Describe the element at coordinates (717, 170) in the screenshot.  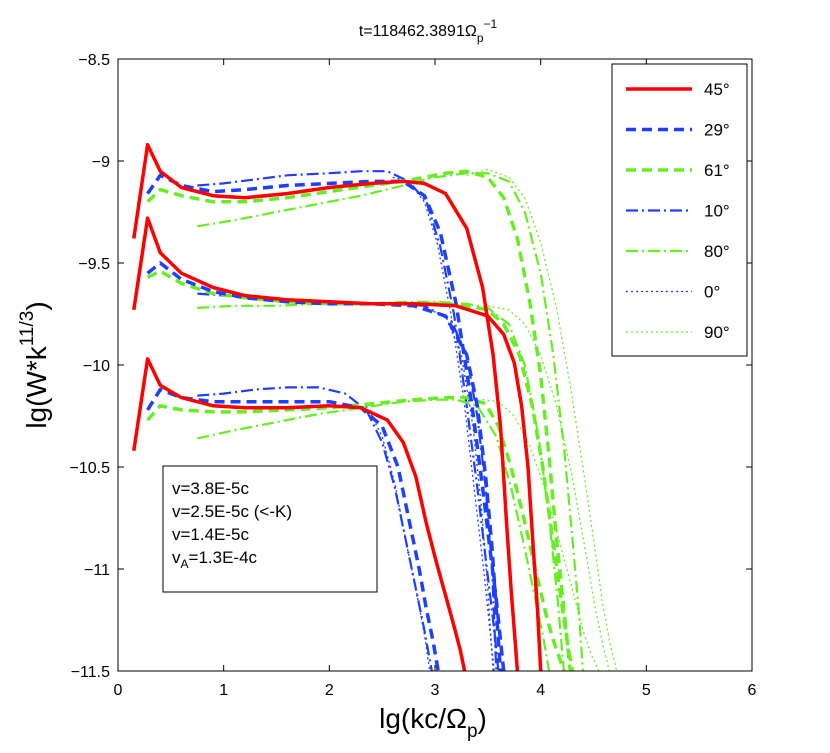
I see `legend-label-61deg: 61°` at that location.